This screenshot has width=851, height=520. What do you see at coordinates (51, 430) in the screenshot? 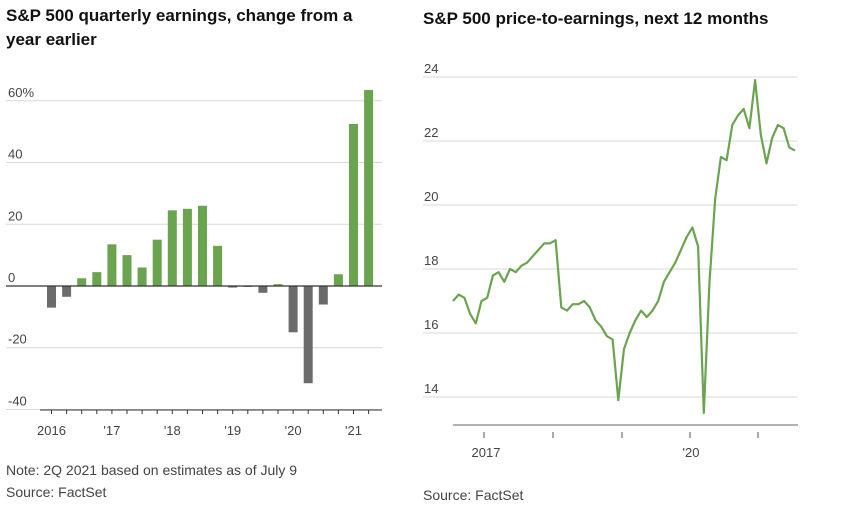
I see `x-tick-label: 2016` at bounding box center [51, 430].